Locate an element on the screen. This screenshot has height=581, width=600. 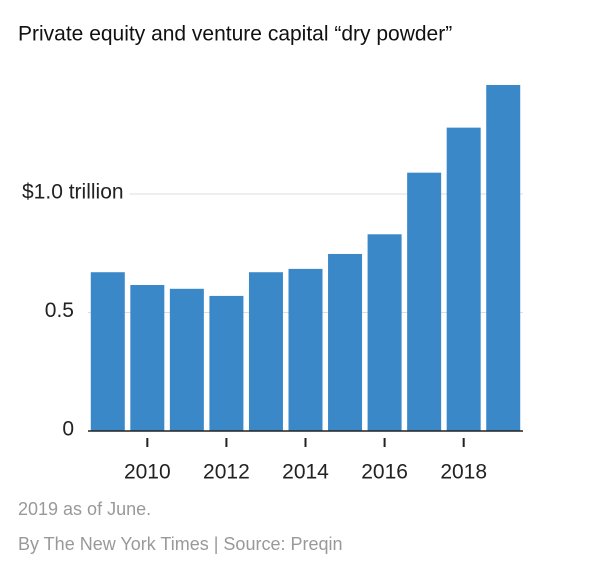
x-tick-label: 2018 is located at coordinates (463, 472).